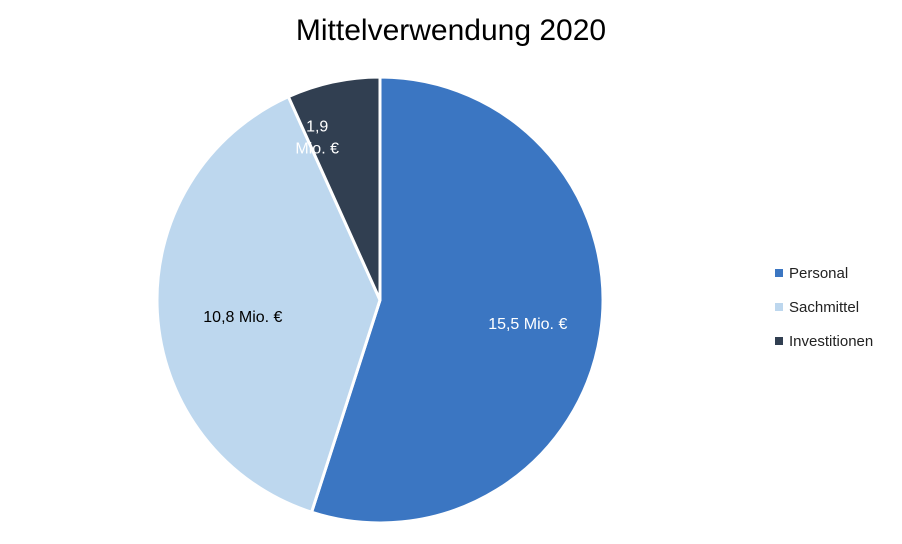 This screenshot has width=902, height=544. I want to click on legend-label-sachmittel: Sachmittel, so click(824, 307).